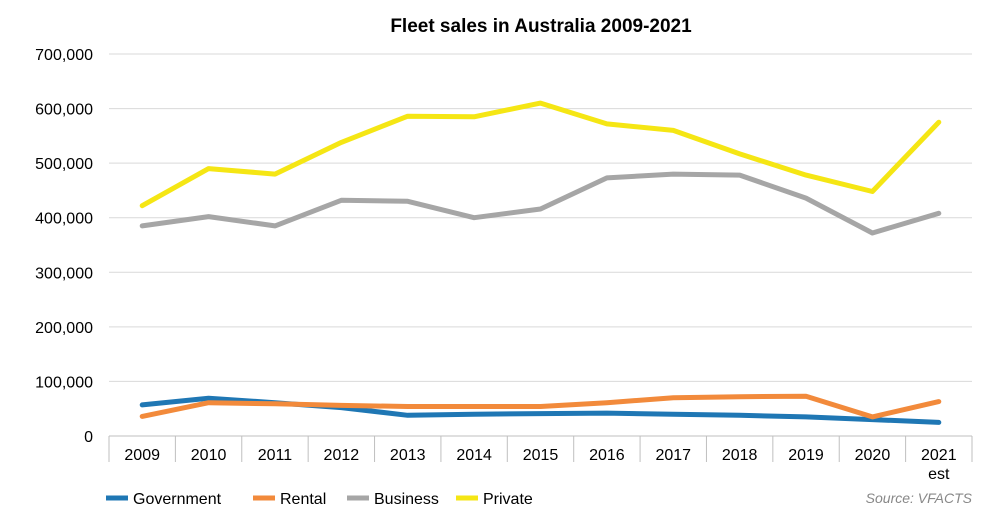  Describe the element at coordinates (474, 455) in the screenshot. I see `x-tick-label: 2014` at that location.